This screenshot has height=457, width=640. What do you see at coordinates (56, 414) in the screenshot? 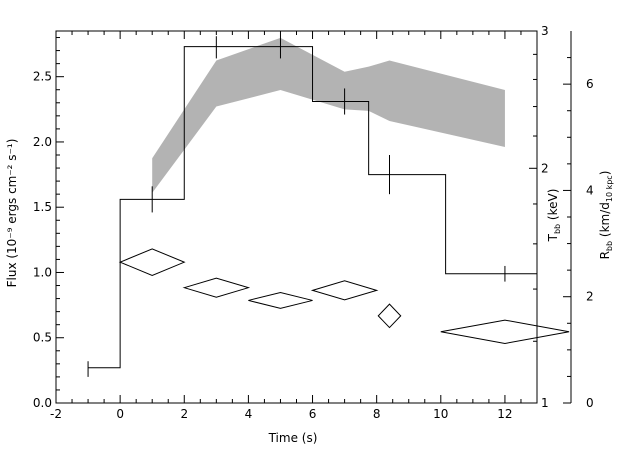
I see `x-tick-label-0: -2` at bounding box center [56, 414].